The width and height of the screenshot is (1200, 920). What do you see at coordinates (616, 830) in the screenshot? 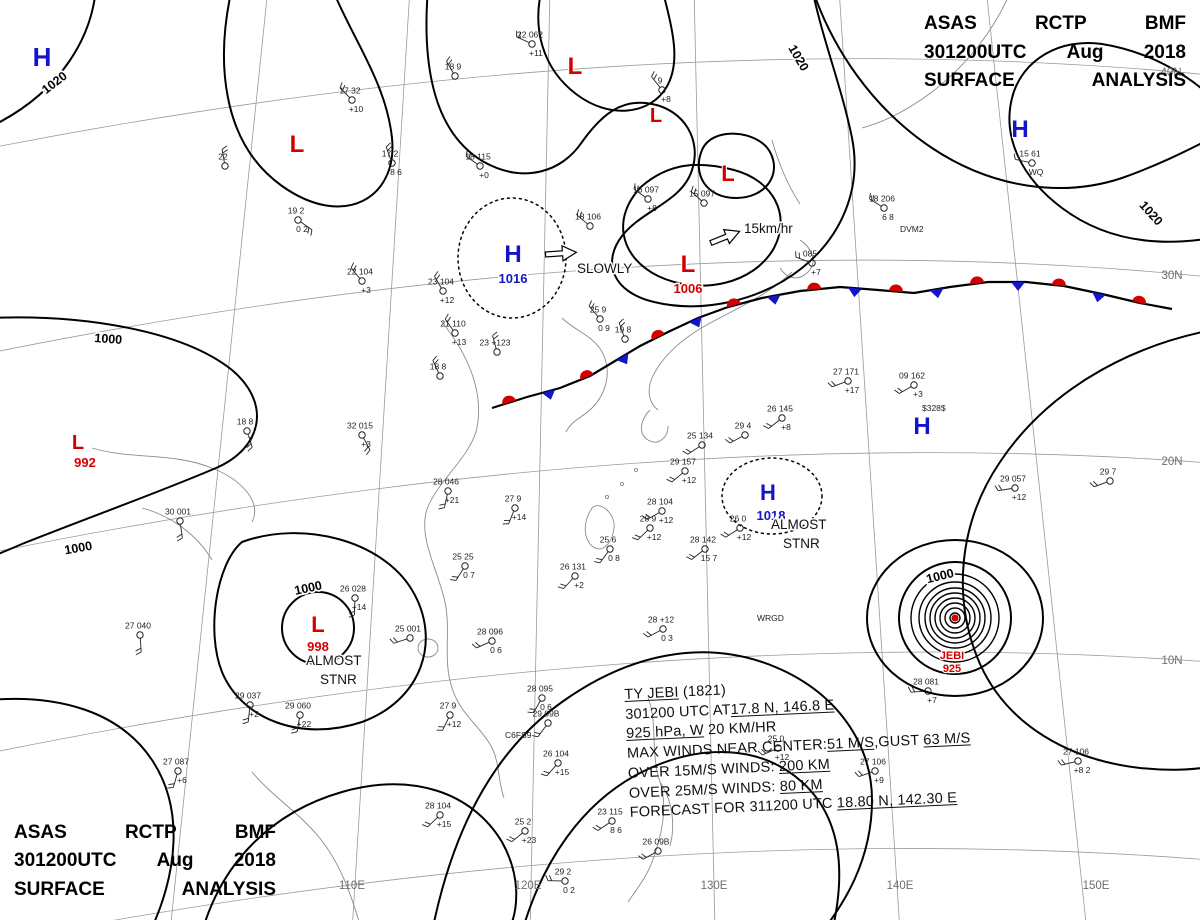
I see `svg-text: 8 6` at bounding box center [616, 830].